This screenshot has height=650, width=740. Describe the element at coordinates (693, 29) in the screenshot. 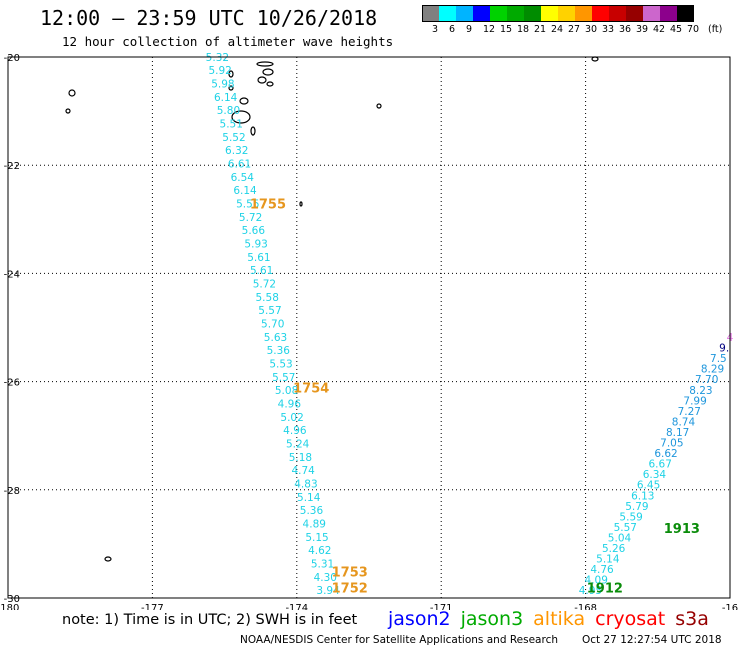

I see `colorbar-tick-label: 70` at that location.